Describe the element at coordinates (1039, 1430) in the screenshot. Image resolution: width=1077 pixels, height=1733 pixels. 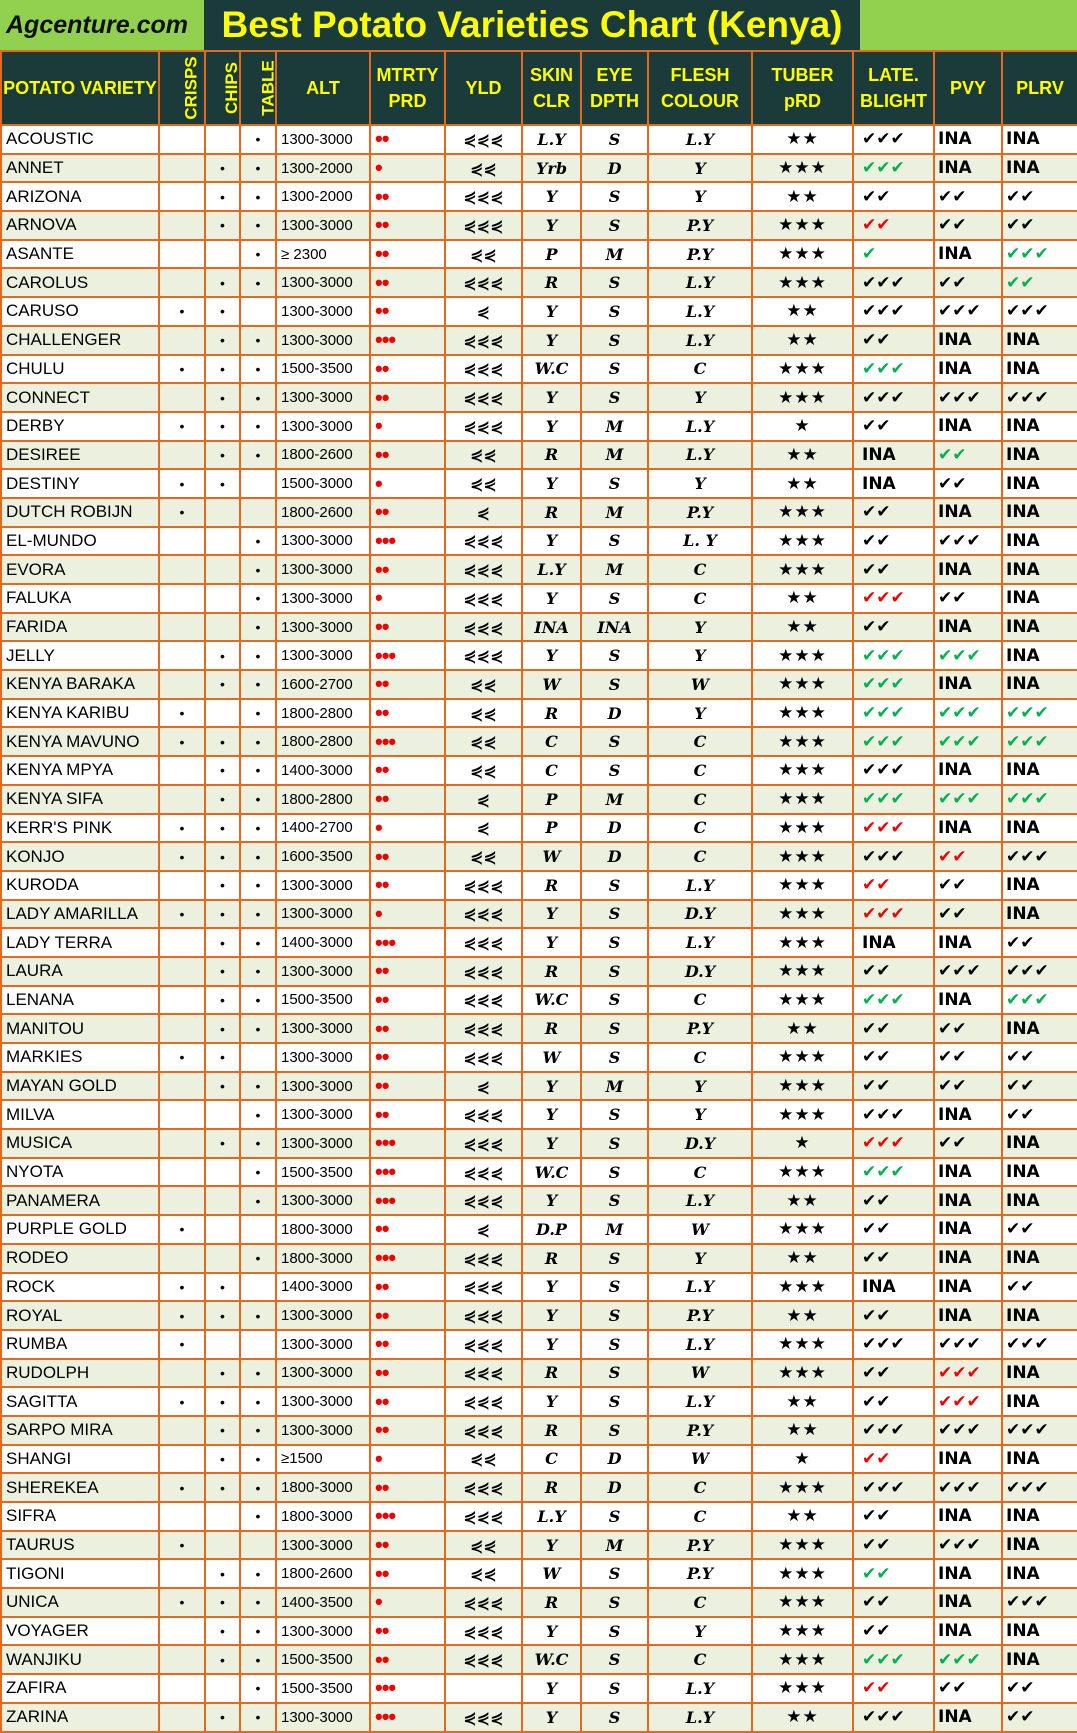
I see `plrv-cell: ✔✔✔` at that location.